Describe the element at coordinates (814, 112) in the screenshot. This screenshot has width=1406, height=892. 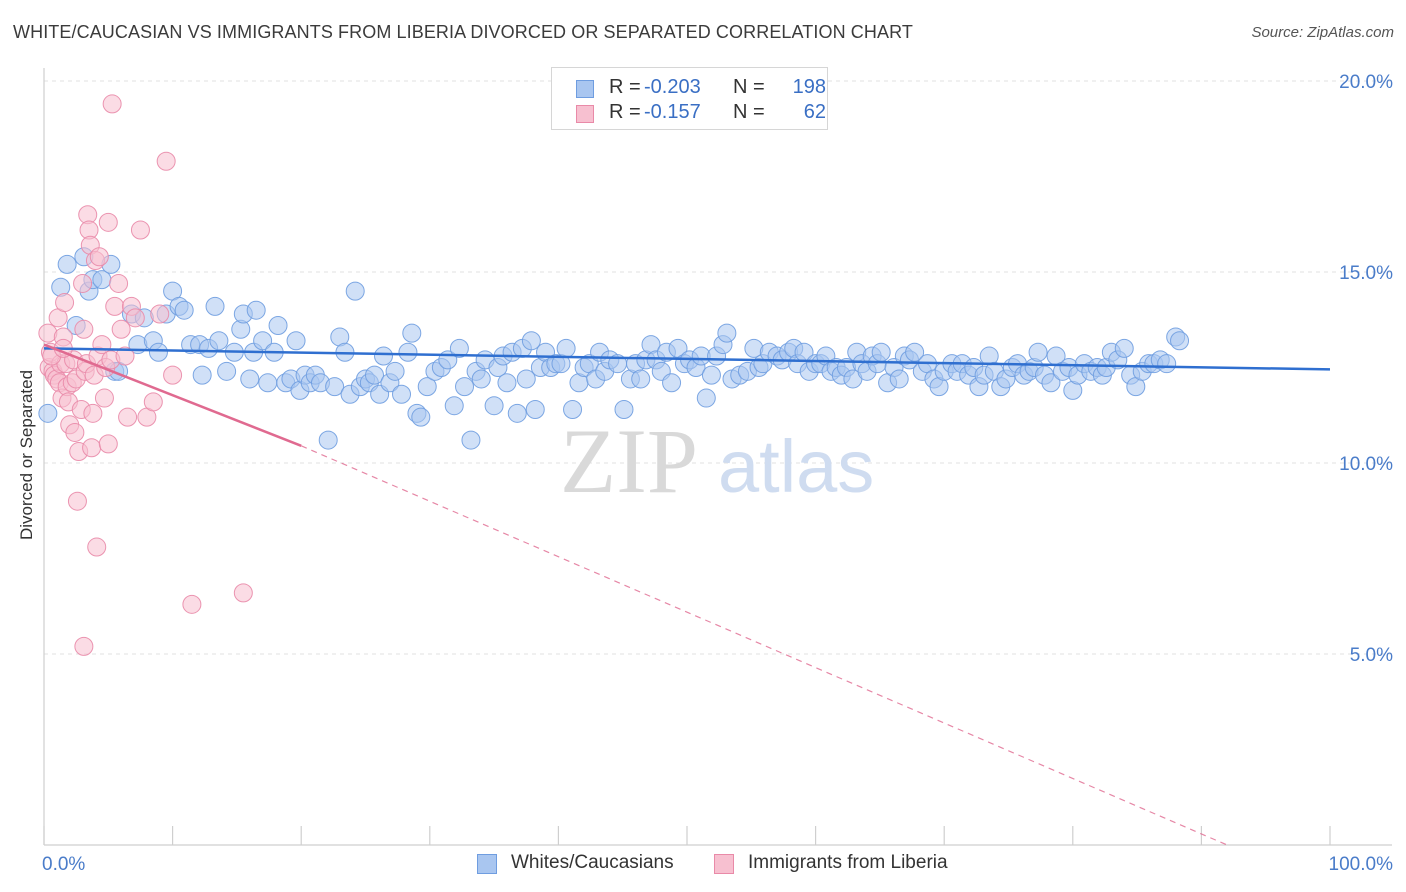
I see `legend-n-value: 62` at that location.